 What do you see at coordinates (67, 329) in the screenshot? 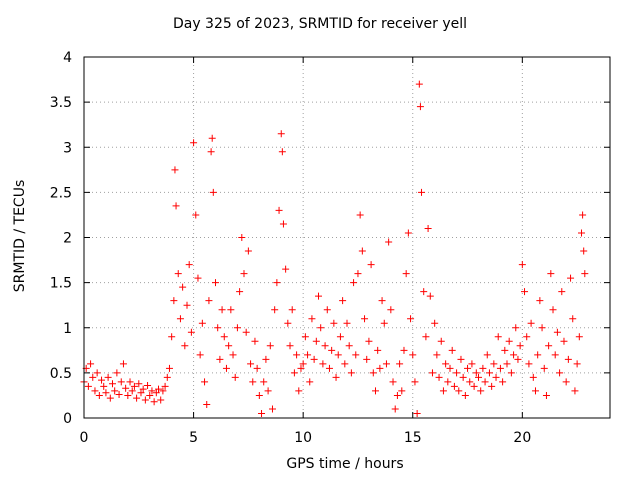
I see `y-tick-label: 1` at bounding box center [67, 329].